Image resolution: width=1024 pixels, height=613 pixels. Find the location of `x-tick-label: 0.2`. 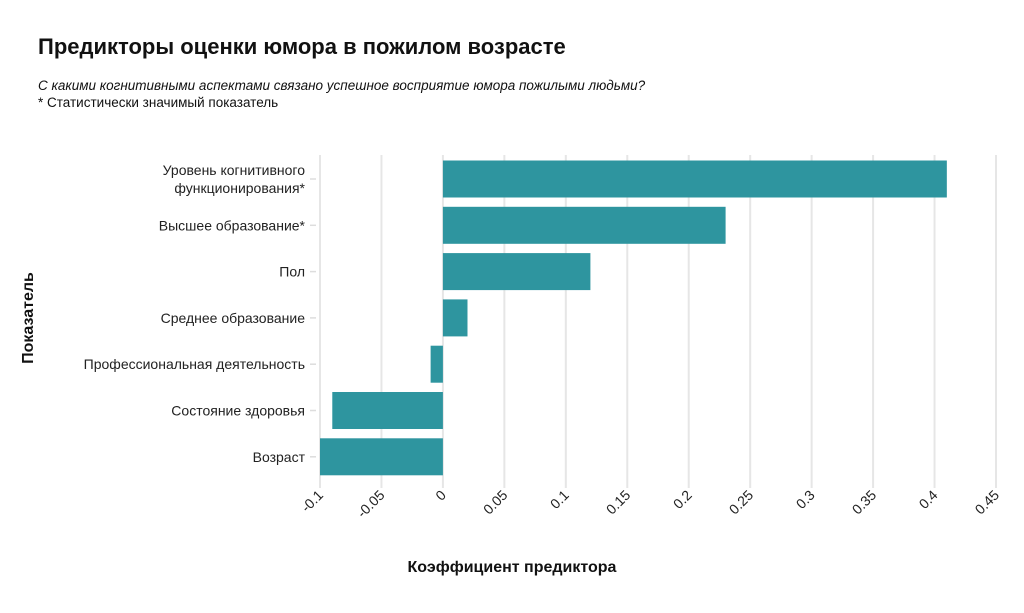

x-tick-label: 0.2 is located at coordinates (682, 499).